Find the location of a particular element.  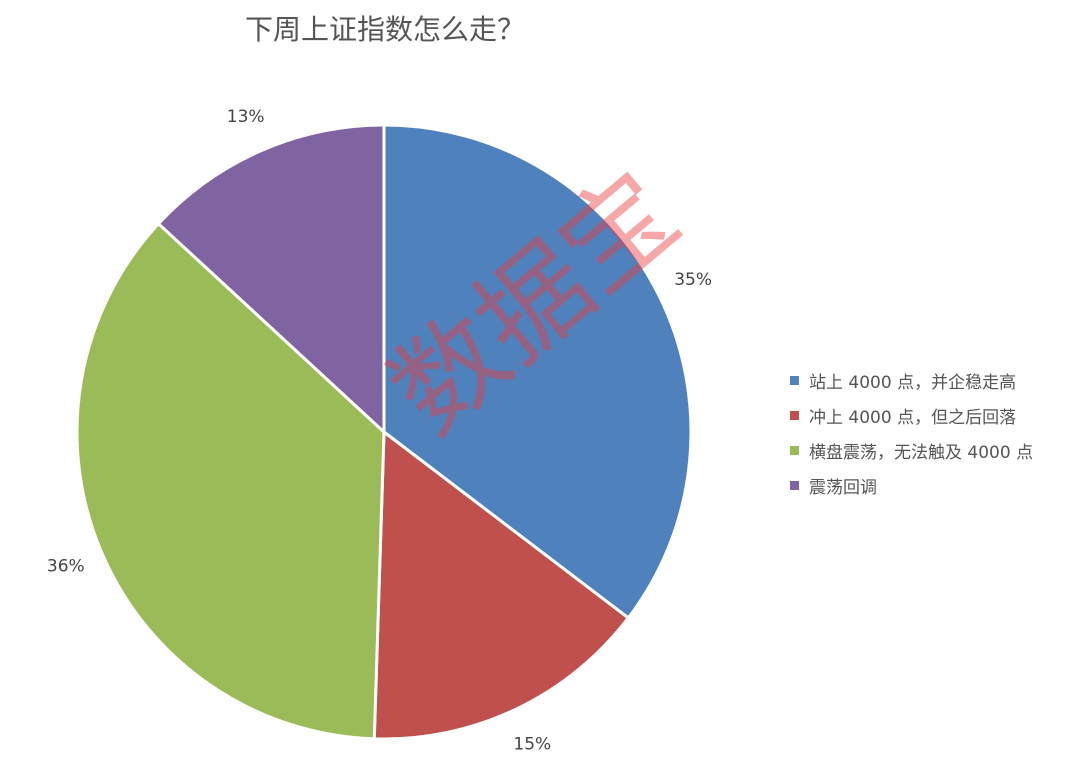

data-label: 35% is located at coordinates (693, 280).